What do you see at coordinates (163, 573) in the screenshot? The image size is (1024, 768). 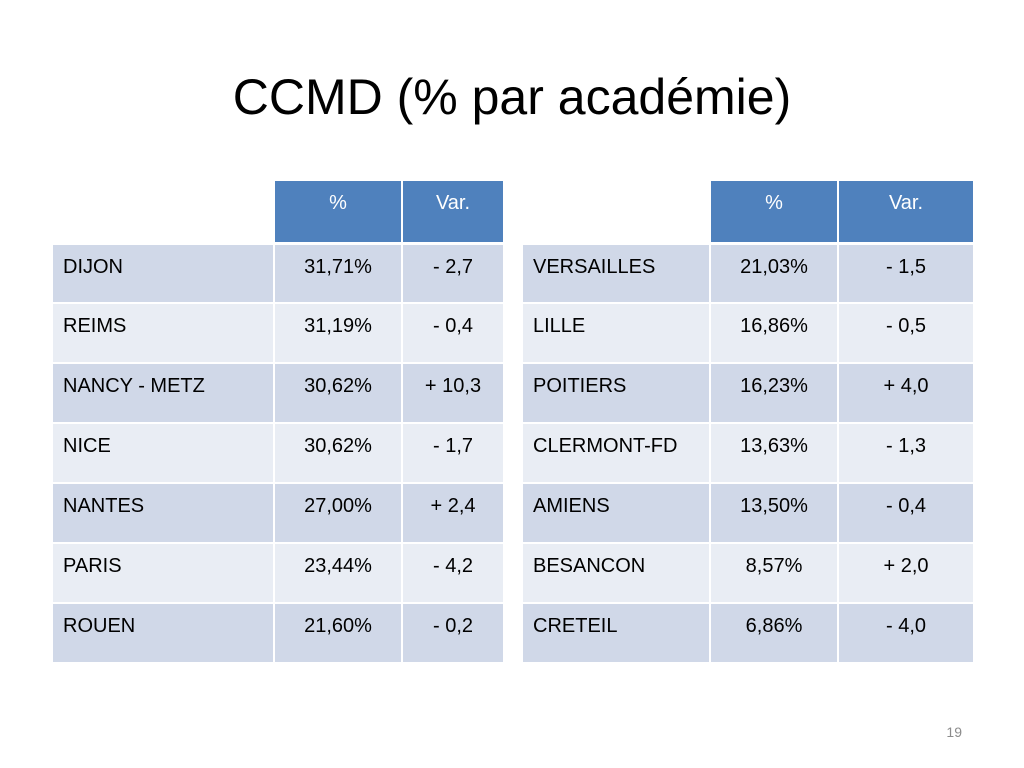 I see `academy-name-cell: PARIS` at bounding box center [163, 573].